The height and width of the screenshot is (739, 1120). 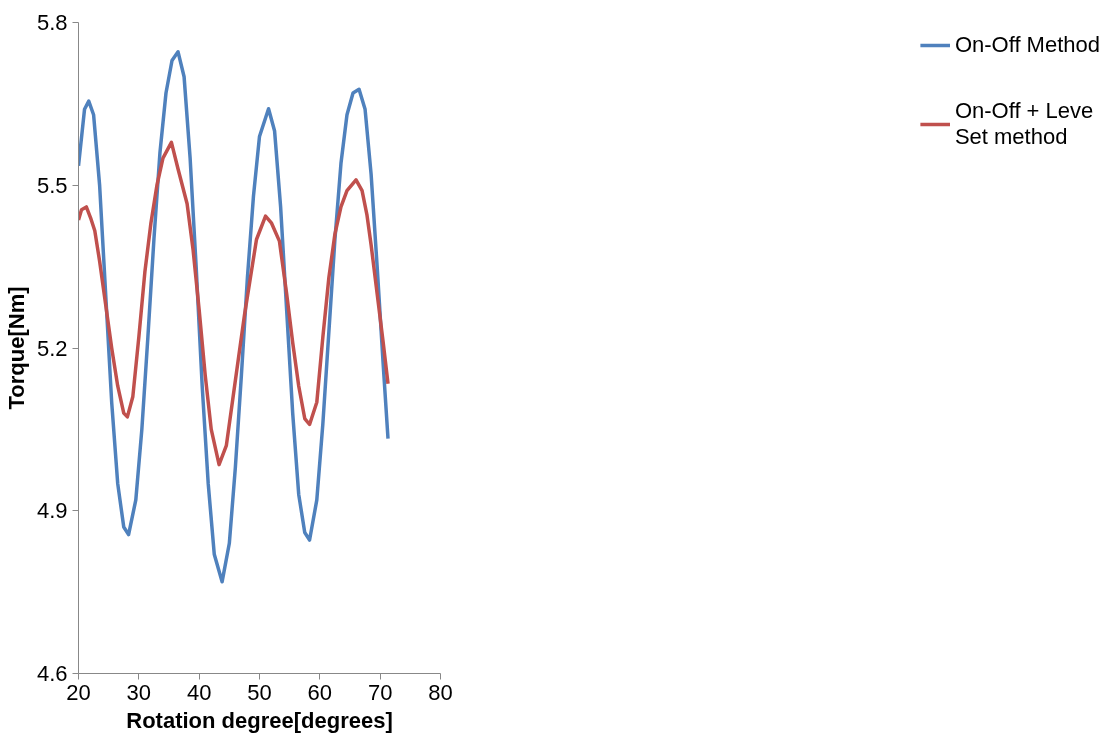 I want to click on y-tick-label: 4.6, so click(x=52, y=673).